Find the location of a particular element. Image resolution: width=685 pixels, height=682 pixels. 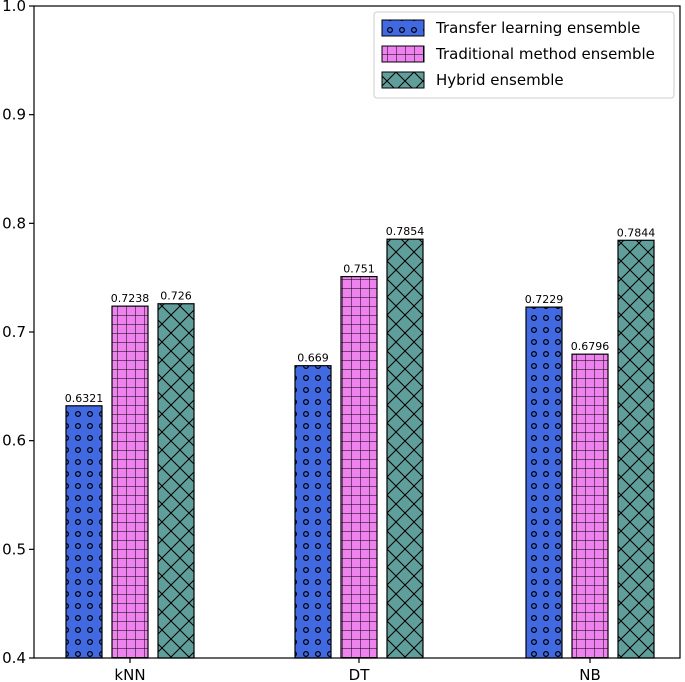

legend-label: Transfer learning ensemble is located at coordinates (537, 28).